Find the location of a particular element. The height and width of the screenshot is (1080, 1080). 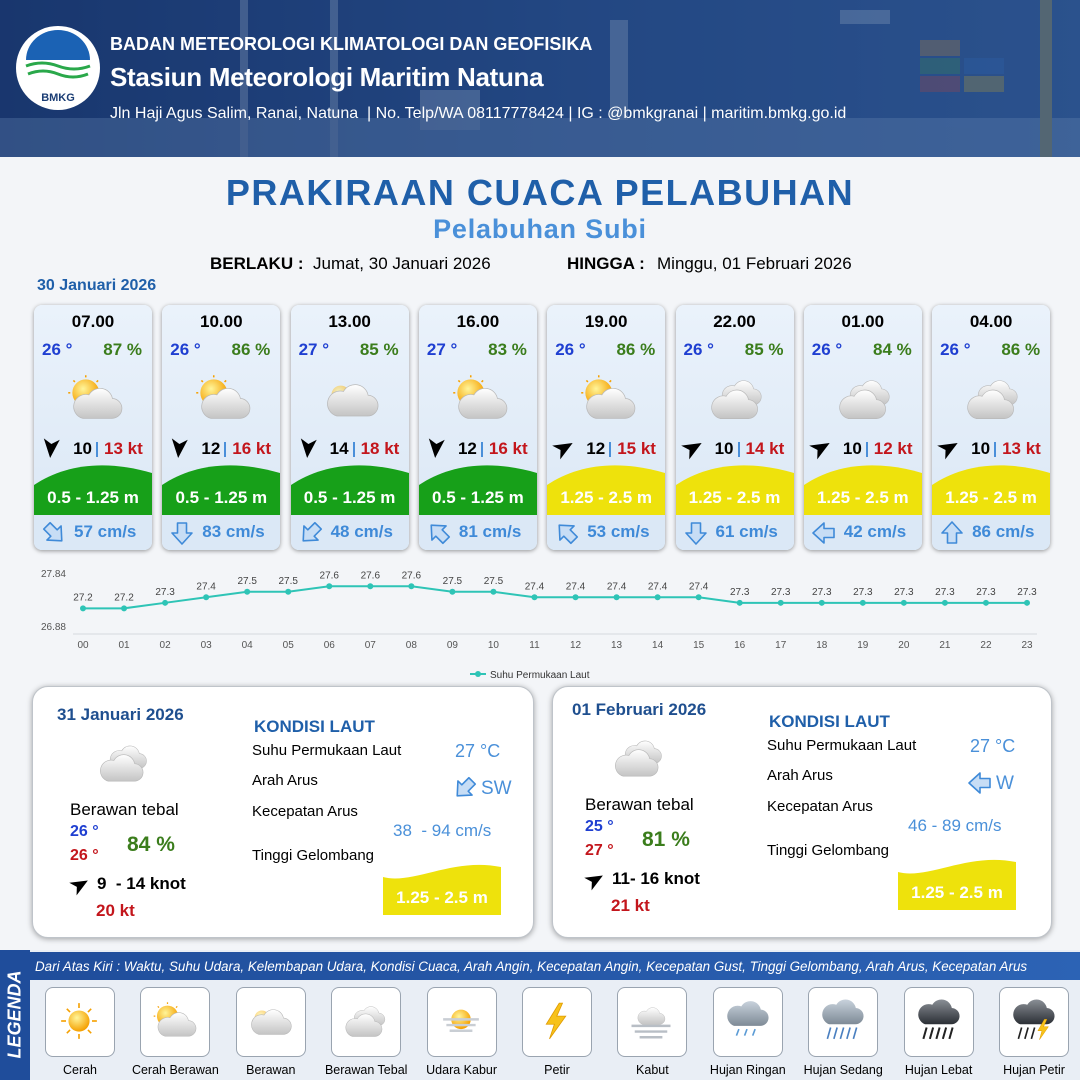

forecast-card: 16.00 27 ° 83 % 12 16 kt 0.5 - 1.25 m 81 cm/s is located at coordinates (477, 427).